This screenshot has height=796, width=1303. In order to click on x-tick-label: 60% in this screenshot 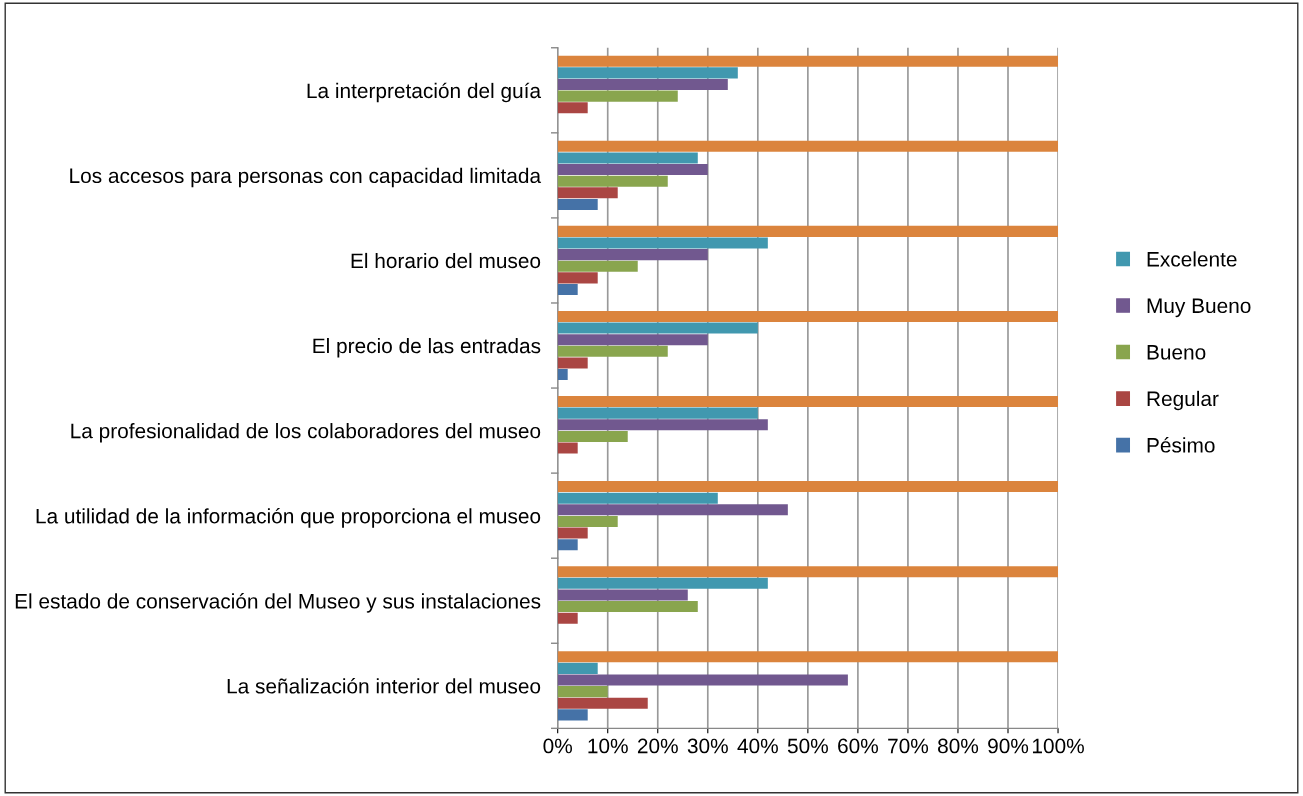, I will do `click(858, 746)`.